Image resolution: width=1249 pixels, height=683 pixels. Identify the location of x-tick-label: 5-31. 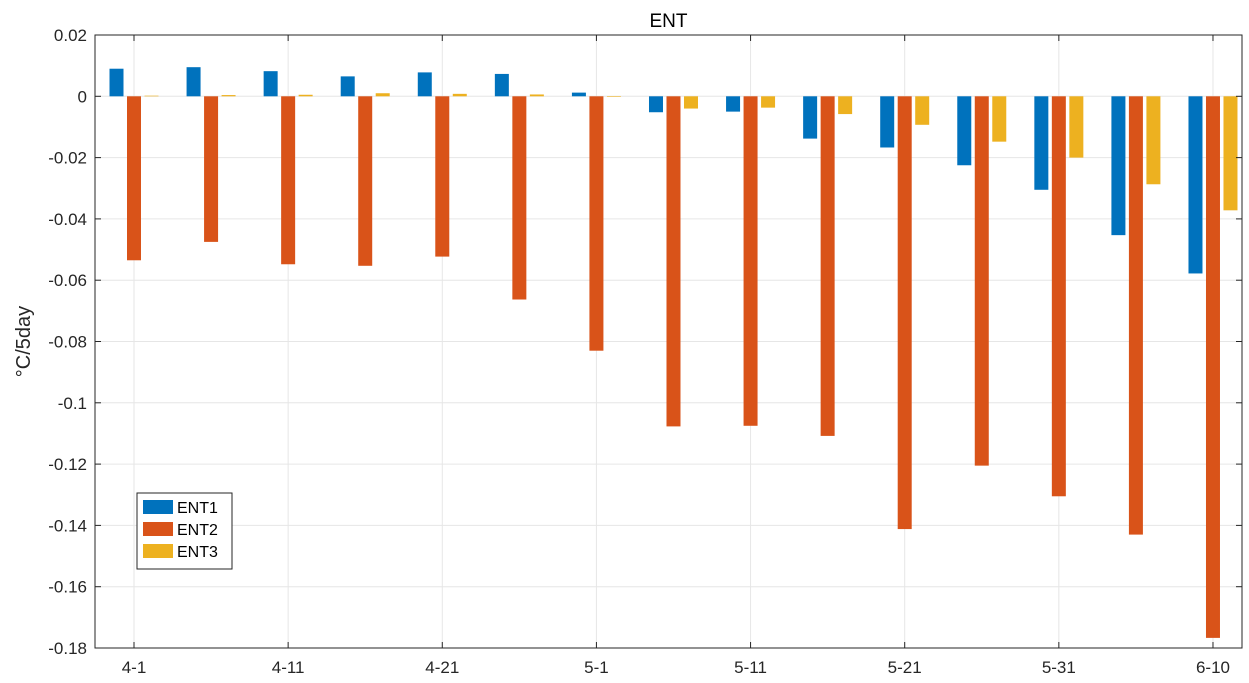
(1059, 667).